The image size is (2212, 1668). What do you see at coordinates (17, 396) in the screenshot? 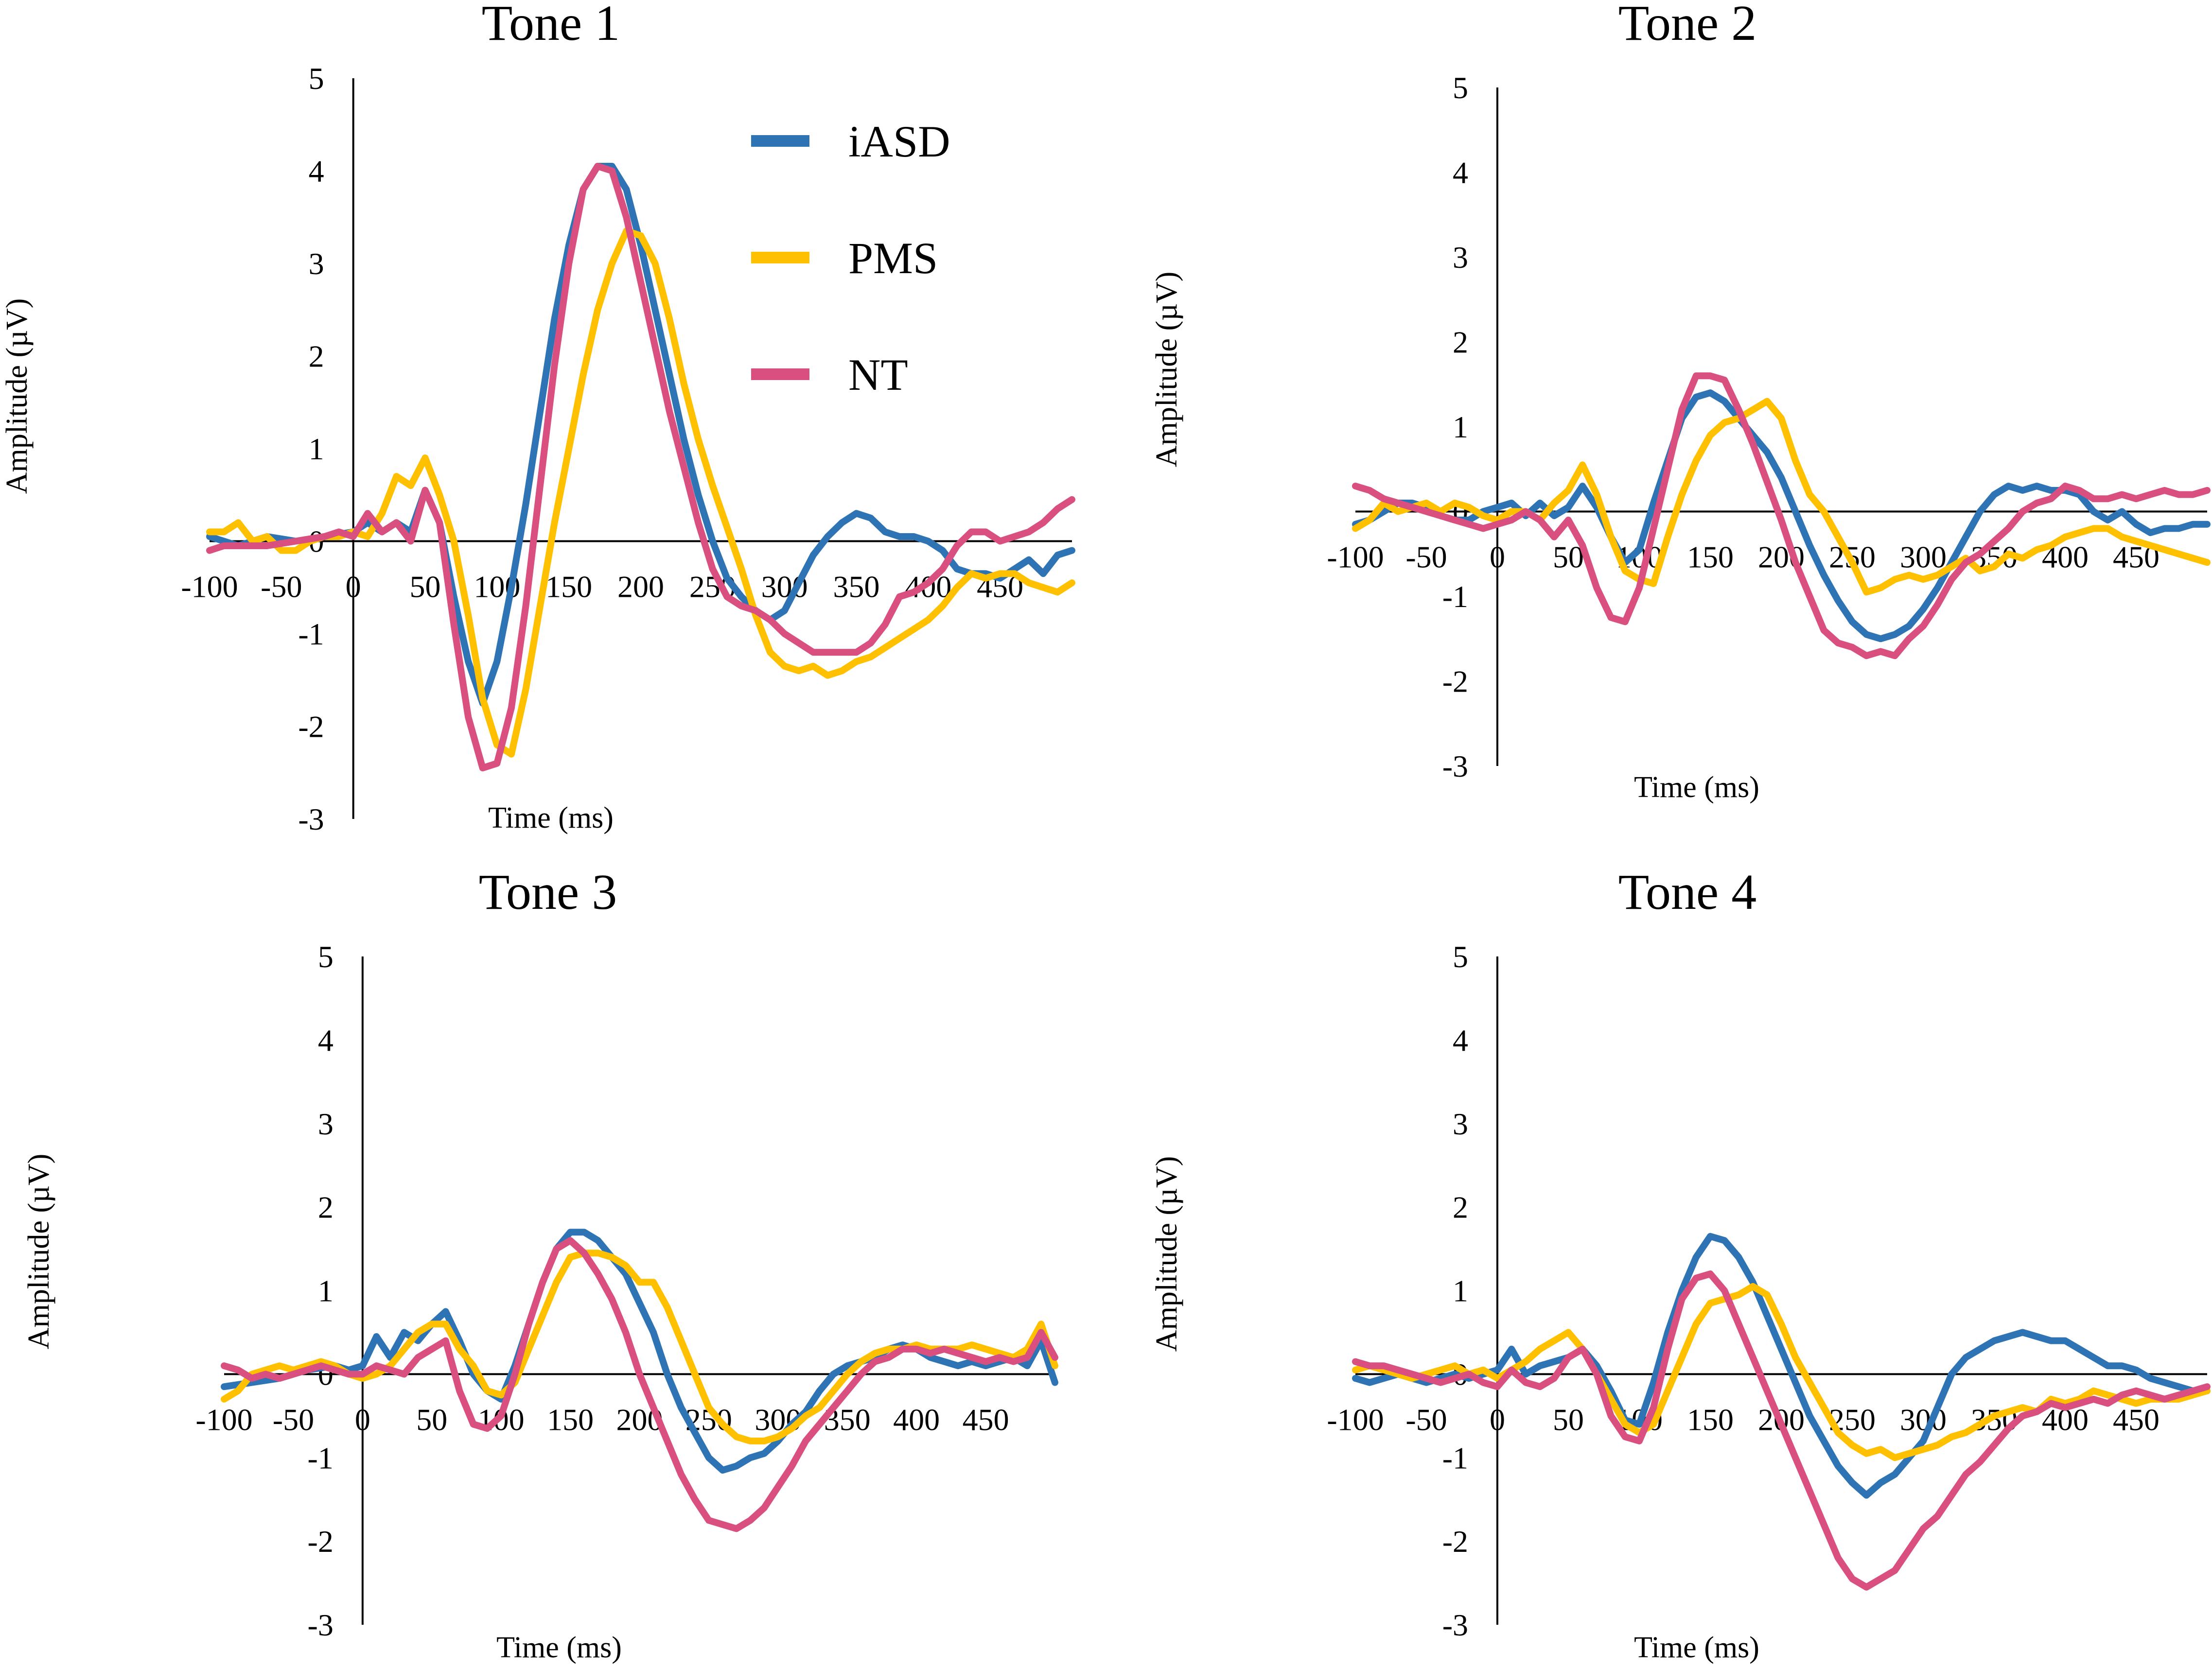
I see `tone-1-y-axis-label: Amplitude (µV)` at bounding box center [17, 396].